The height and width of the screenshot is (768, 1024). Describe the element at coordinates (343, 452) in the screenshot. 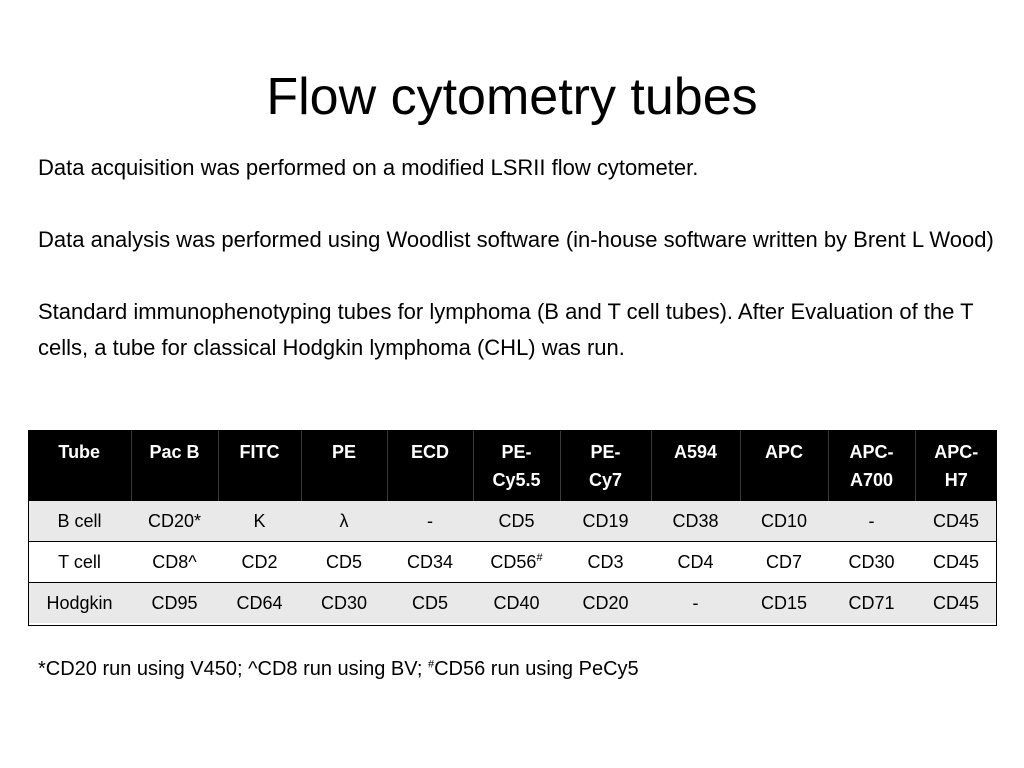

I see `header-line: PE` at that location.